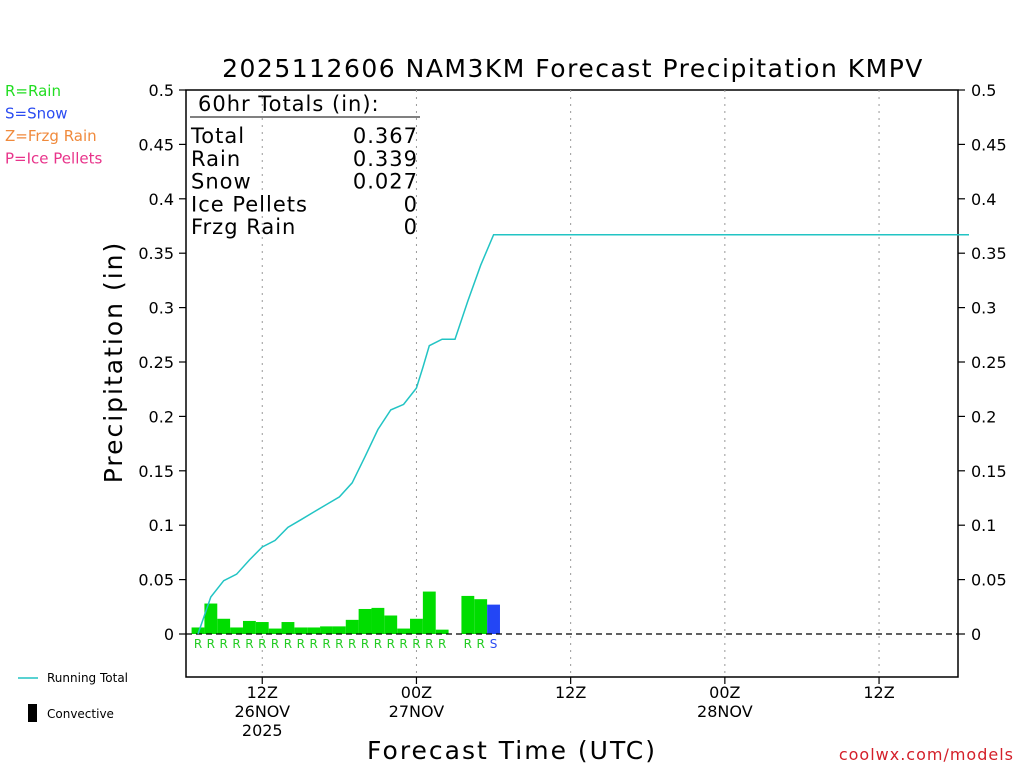 This screenshot has height=768, width=1024. Describe the element at coordinates (161, 525) in the screenshot. I see `y-tick-label-left: 0.1` at that location.